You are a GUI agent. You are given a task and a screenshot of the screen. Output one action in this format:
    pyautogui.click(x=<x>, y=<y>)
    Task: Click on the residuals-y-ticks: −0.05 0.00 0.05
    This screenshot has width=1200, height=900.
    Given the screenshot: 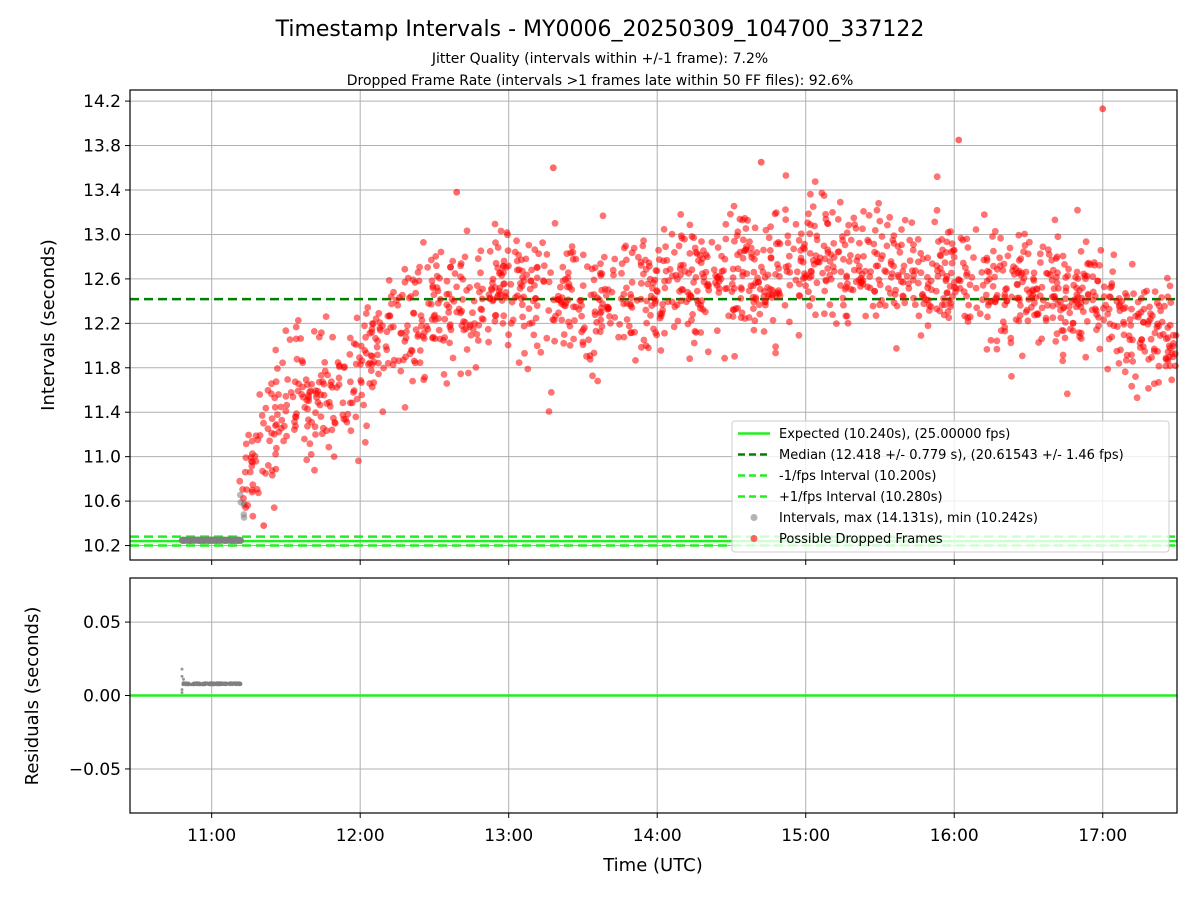 What is the action you would take?
    pyautogui.click(x=99, y=696)
    